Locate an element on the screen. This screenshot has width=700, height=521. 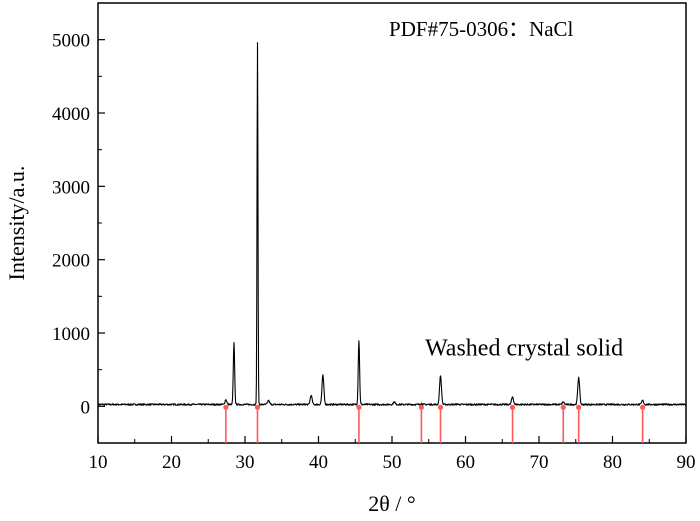
y-axis-title: Intensity/a.u. is located at coordinates (16, 223).